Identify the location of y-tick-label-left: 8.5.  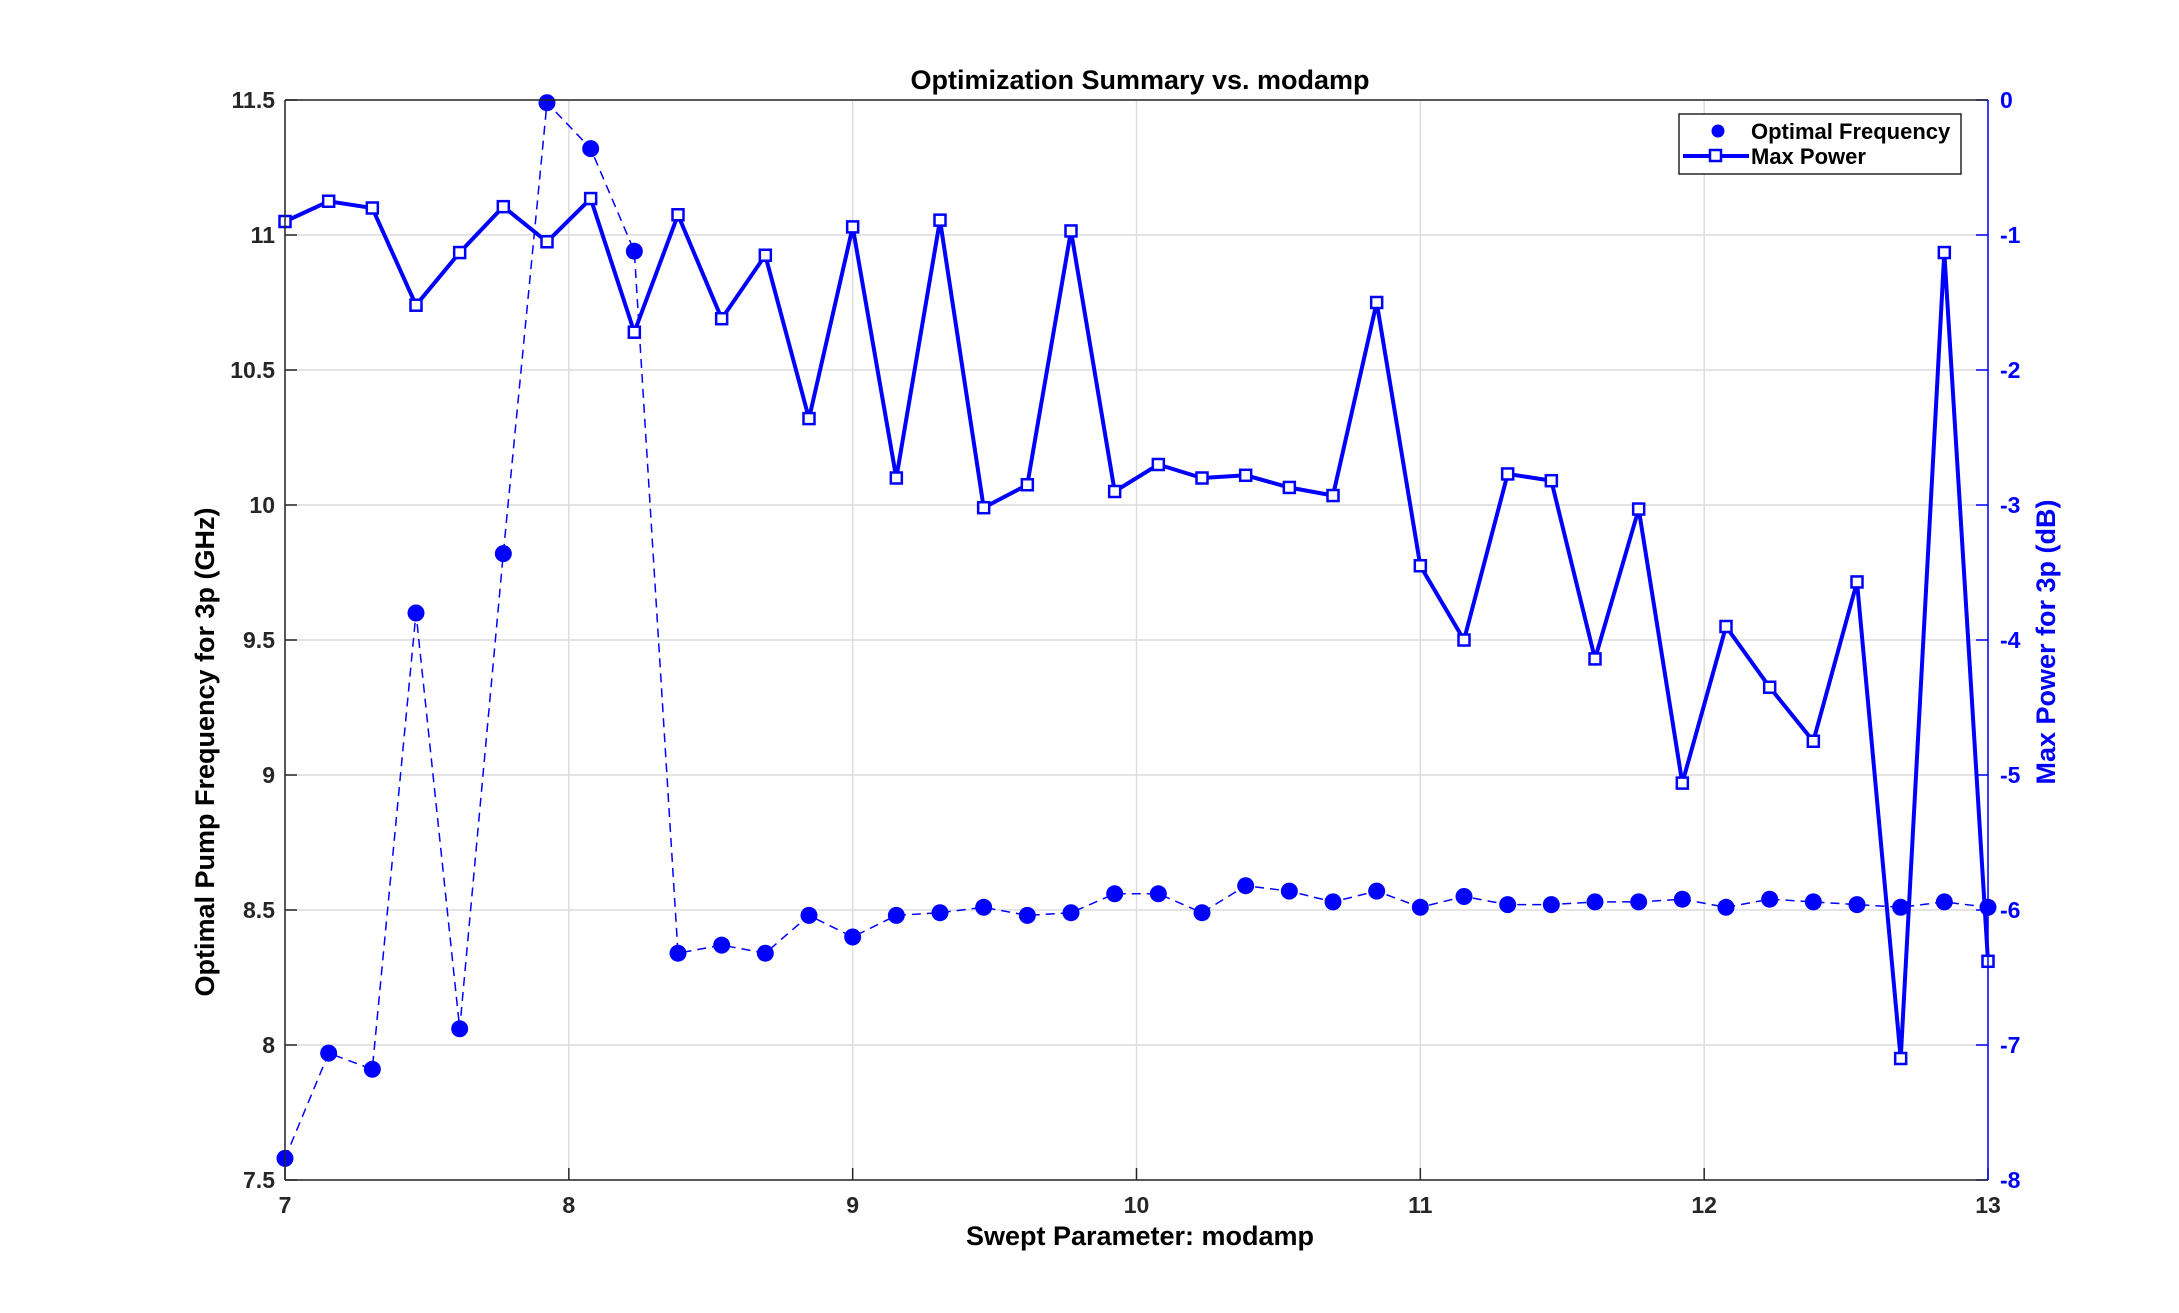
(259, 910).